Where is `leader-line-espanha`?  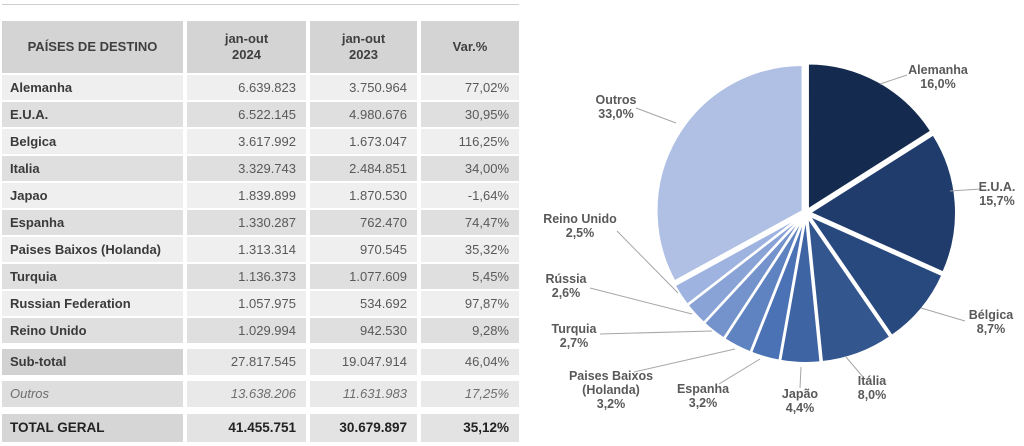 leader-line-espanha is located at coordinates (739, 371).